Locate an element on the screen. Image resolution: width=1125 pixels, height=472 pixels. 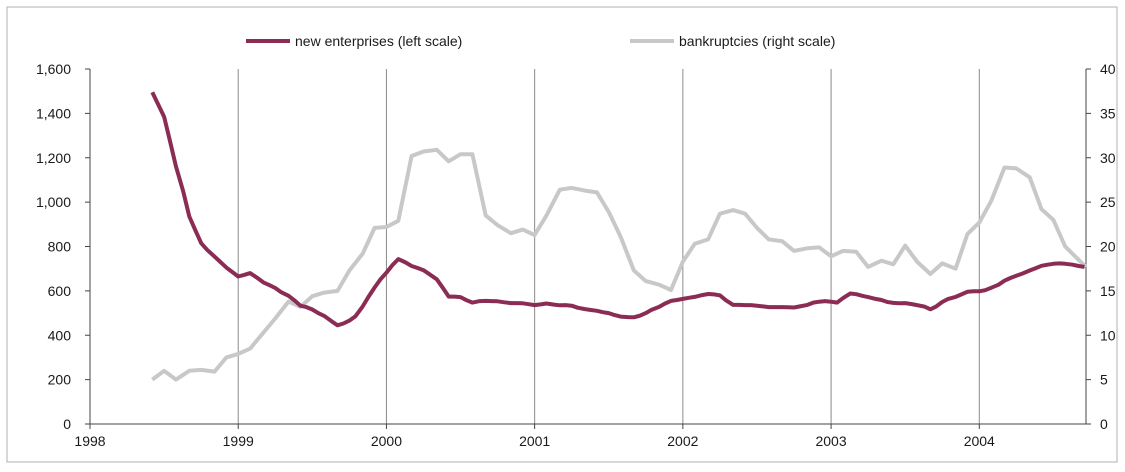
left-tick-label: 1,000 is located at coordinates (53, 202).